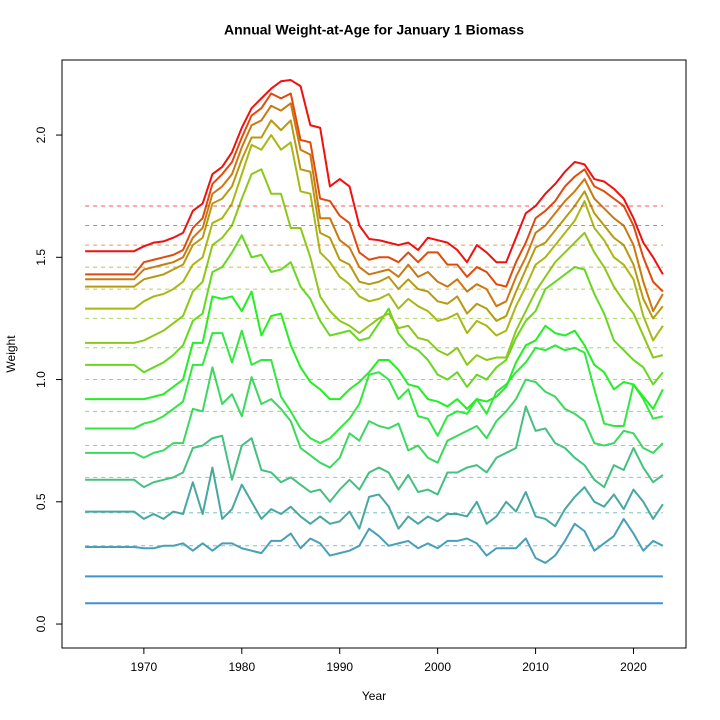  What do you see at coordinates (41, 257) in the screenshot?
I see `y-tick-label: 1.5` at bounding box center [41, 257].